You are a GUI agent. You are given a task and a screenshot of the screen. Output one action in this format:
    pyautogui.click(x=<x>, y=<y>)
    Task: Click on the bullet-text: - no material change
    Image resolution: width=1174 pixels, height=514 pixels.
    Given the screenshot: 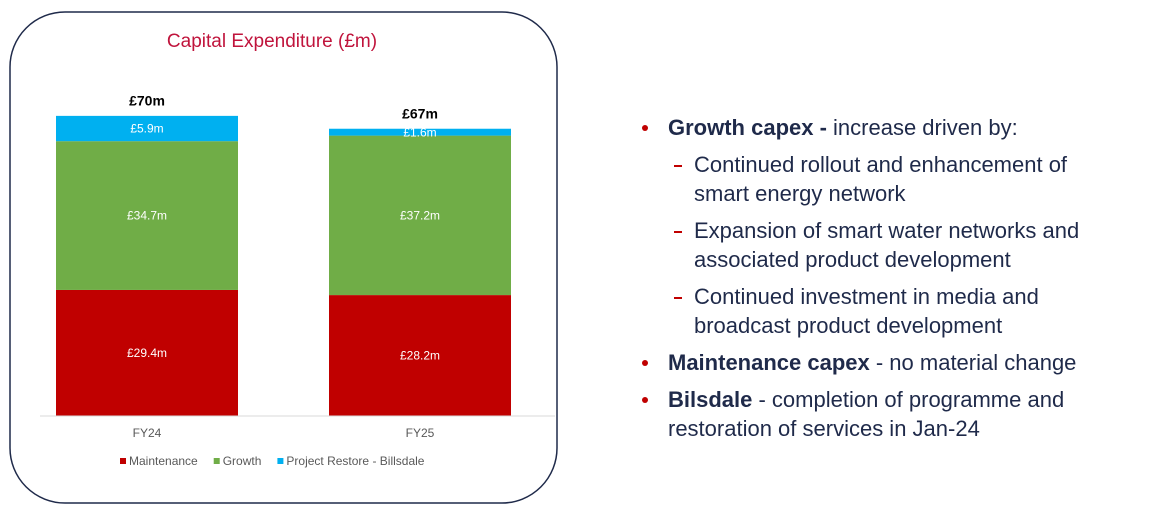 What is the action you would take?
    pyautogui.click(x=973, y=362)
    